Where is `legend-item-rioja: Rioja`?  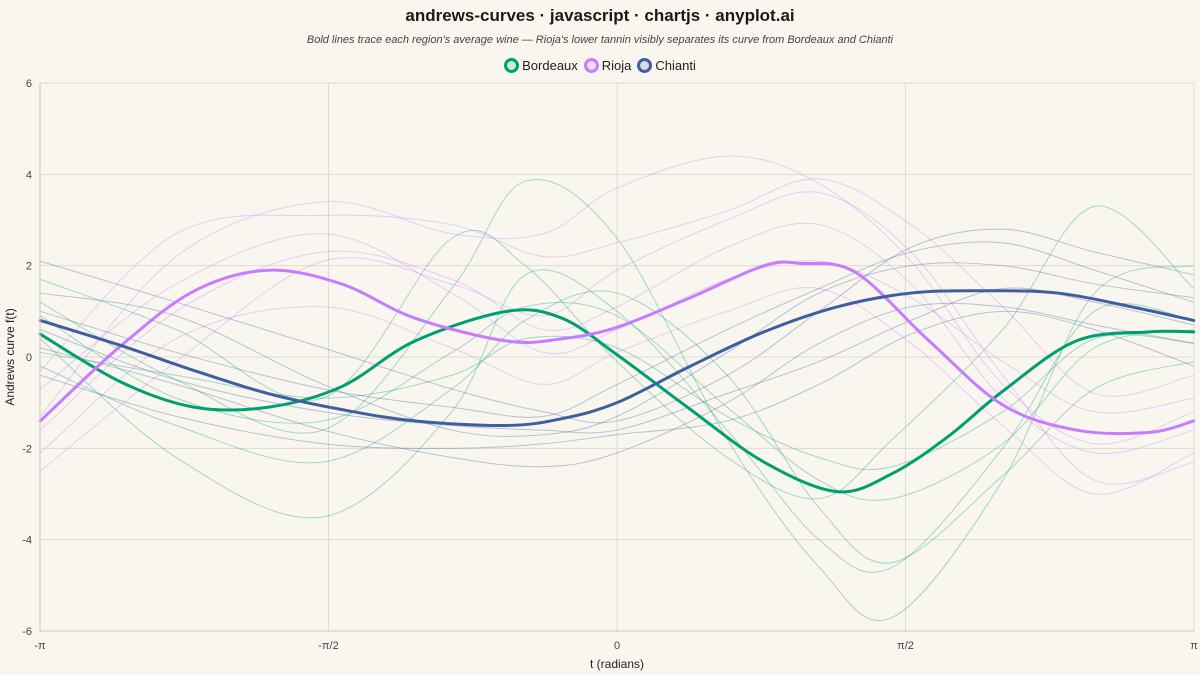
legend-item-rioja: Rioja is located at coordinates (607, 65).